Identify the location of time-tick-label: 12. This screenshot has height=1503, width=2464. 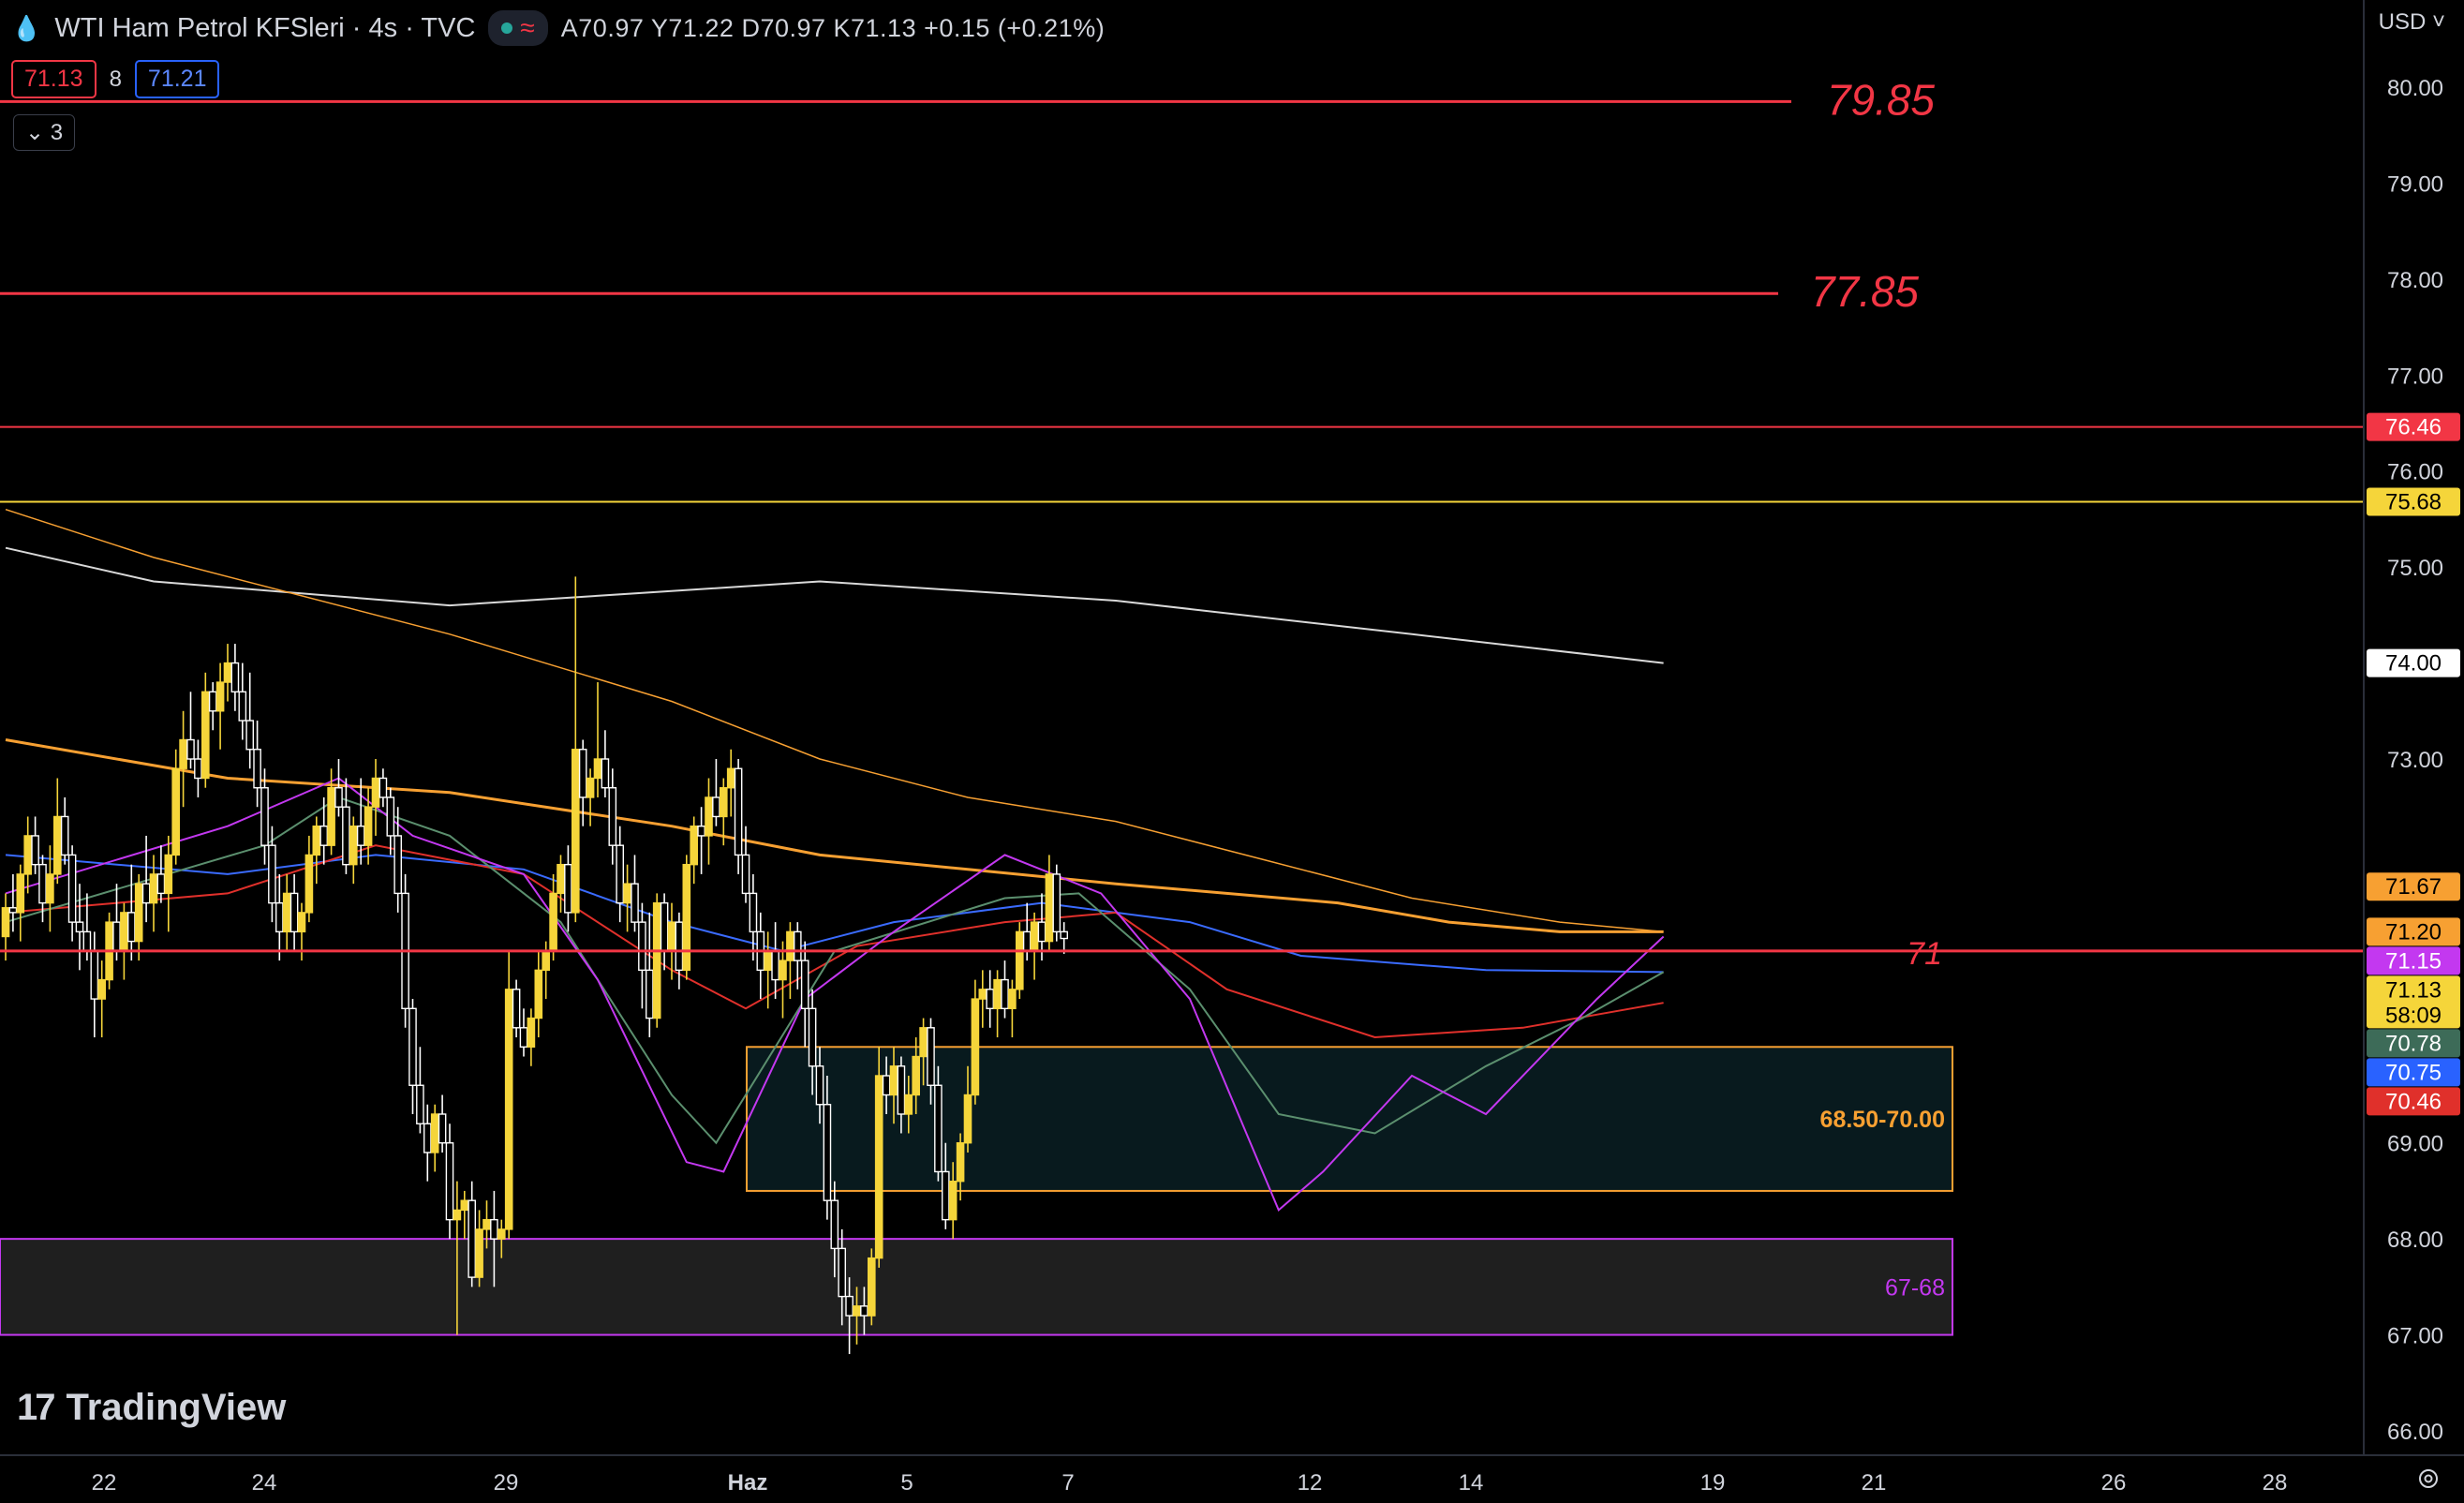
(1310, 1483).